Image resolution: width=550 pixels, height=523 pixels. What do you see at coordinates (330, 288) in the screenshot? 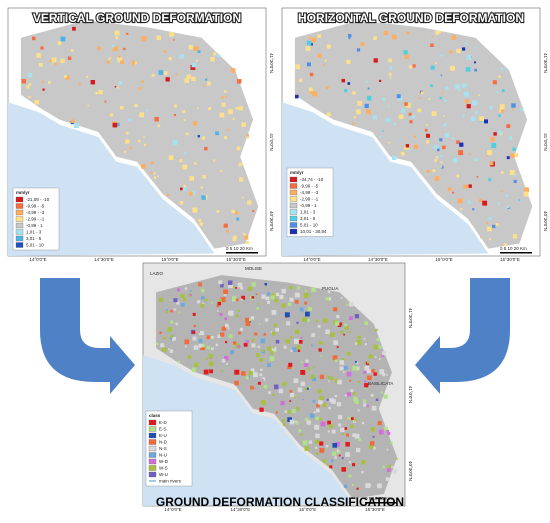
I see `region-label: PUGLIA` at bounding box center [330, 288].